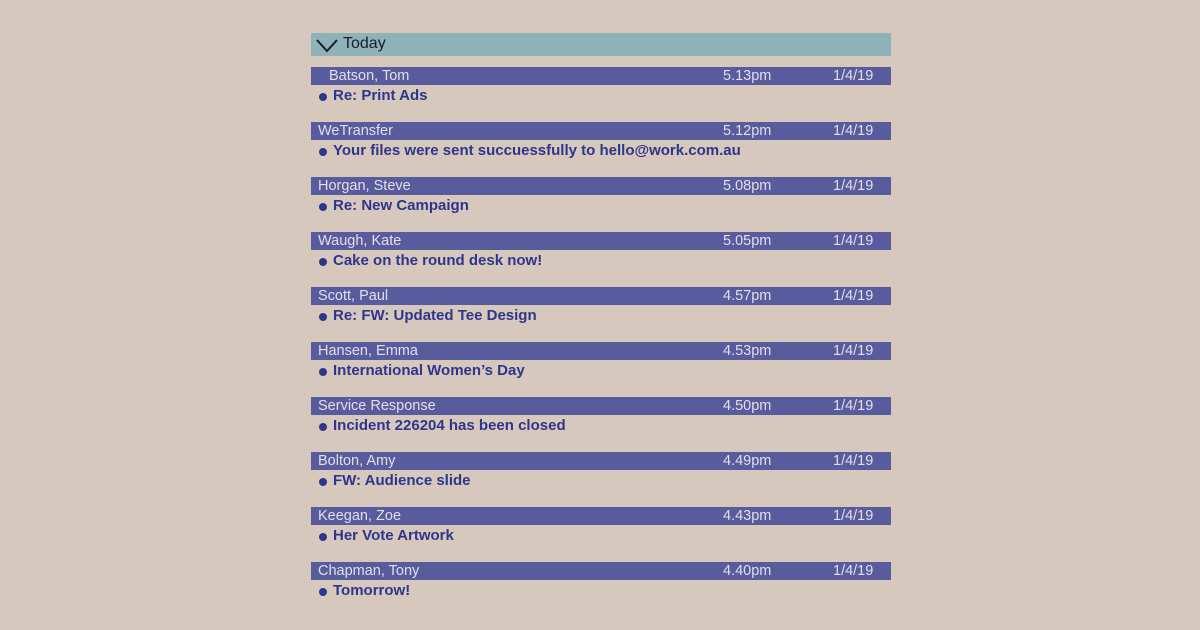 The width and height of the screenshot is (1200, 630). What do you see at coordinates (402, 480) in the screenshot?
I see `message-subject: FW: Audience slide` at bounding box center [402, 480].